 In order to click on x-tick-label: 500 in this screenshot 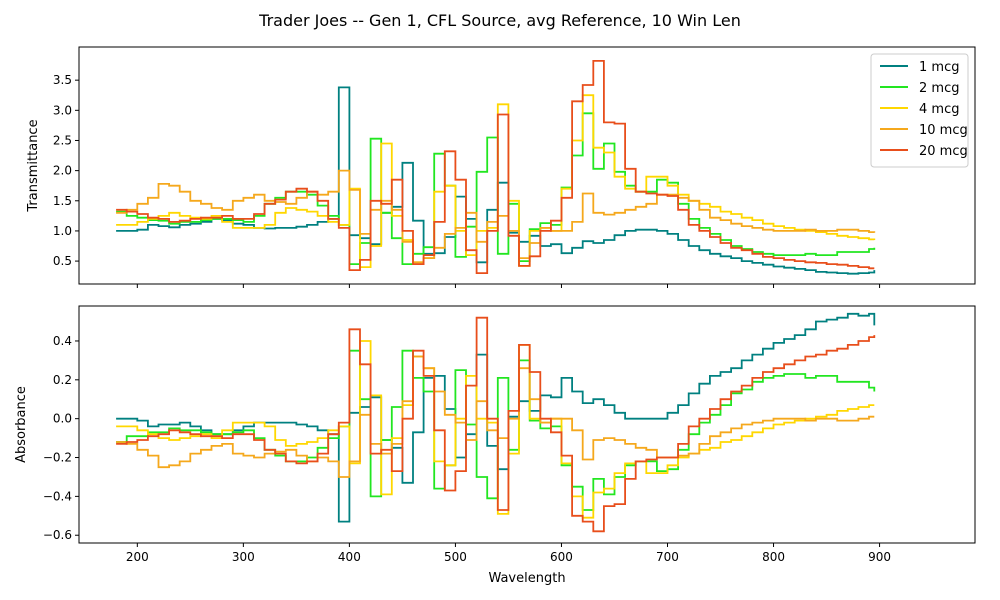, I will do `click(455, 557)`.